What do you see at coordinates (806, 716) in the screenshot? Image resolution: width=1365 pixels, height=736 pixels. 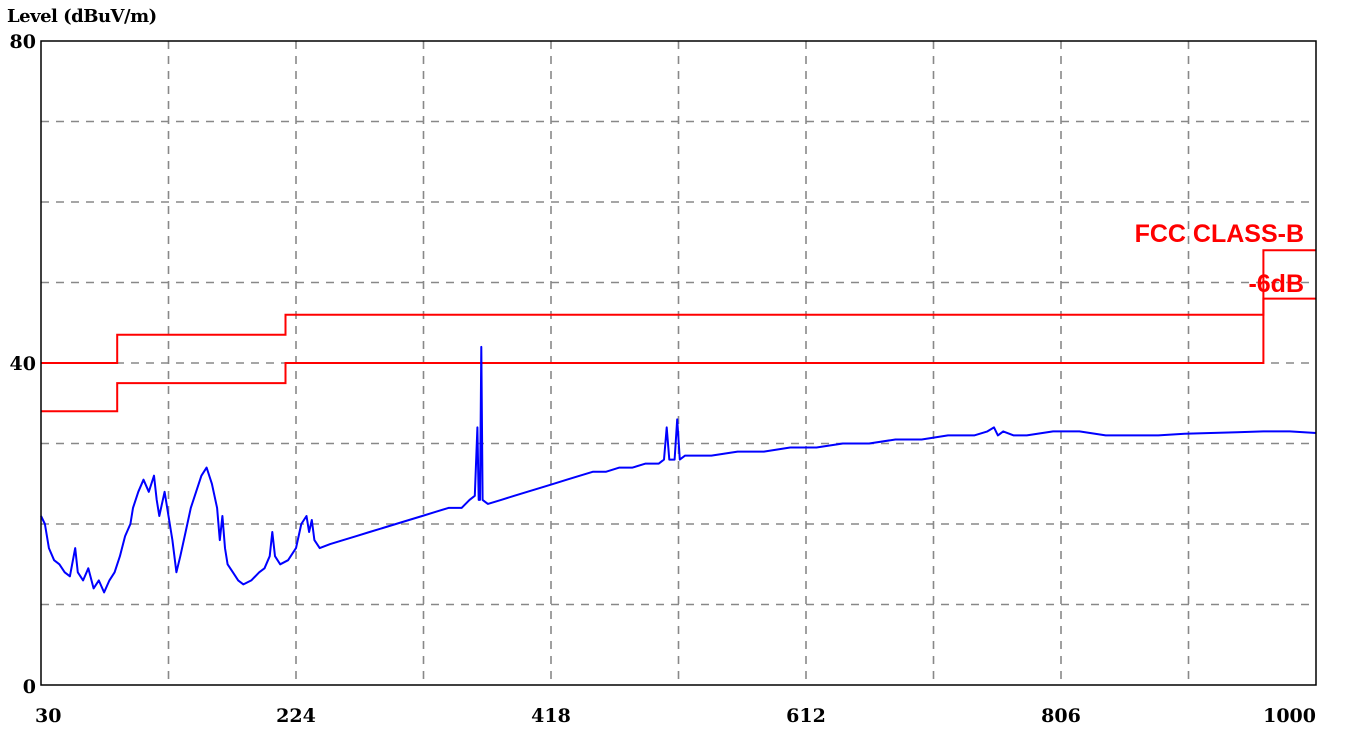 I see `x-tick-label: 612` at bounding box center [806, 716].